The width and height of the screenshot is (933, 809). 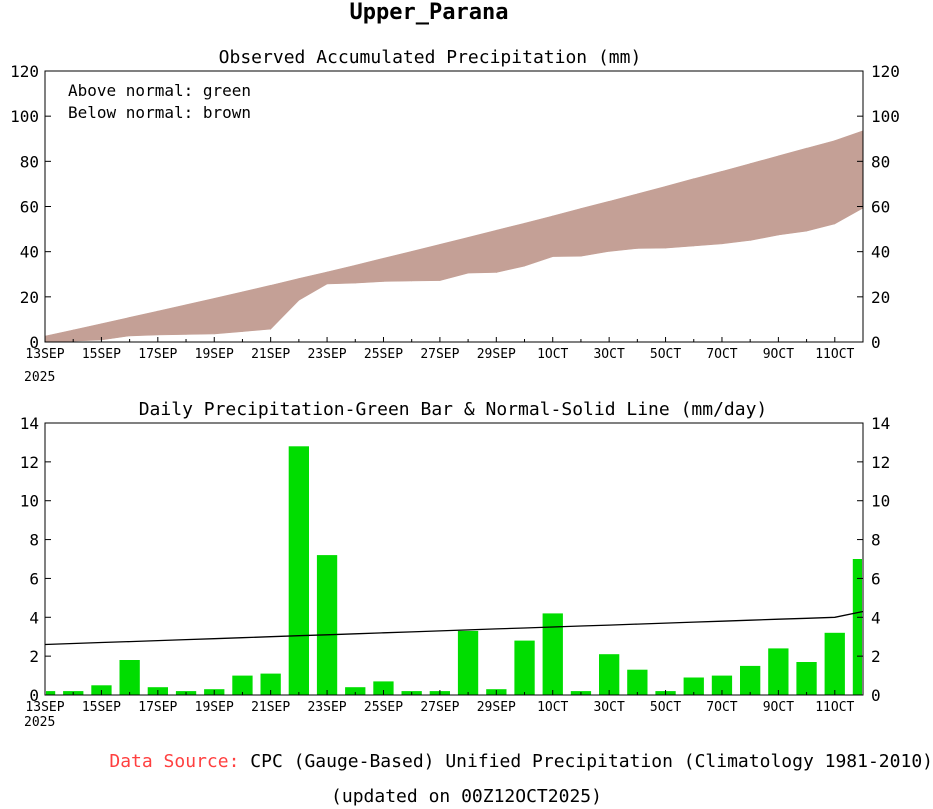 What do you see at coordinates (665, 707) in the screenshot?
I see `daily-xtick-label: 5OCT` at bounding box center [665, 707].